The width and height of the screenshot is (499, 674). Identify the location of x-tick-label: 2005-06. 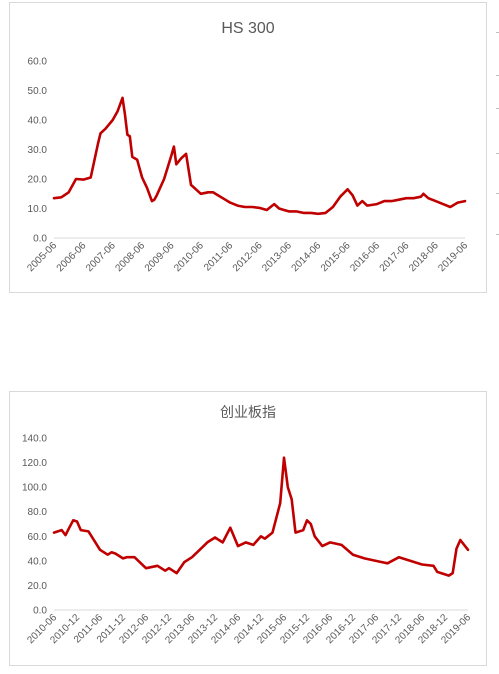
(42, 257).